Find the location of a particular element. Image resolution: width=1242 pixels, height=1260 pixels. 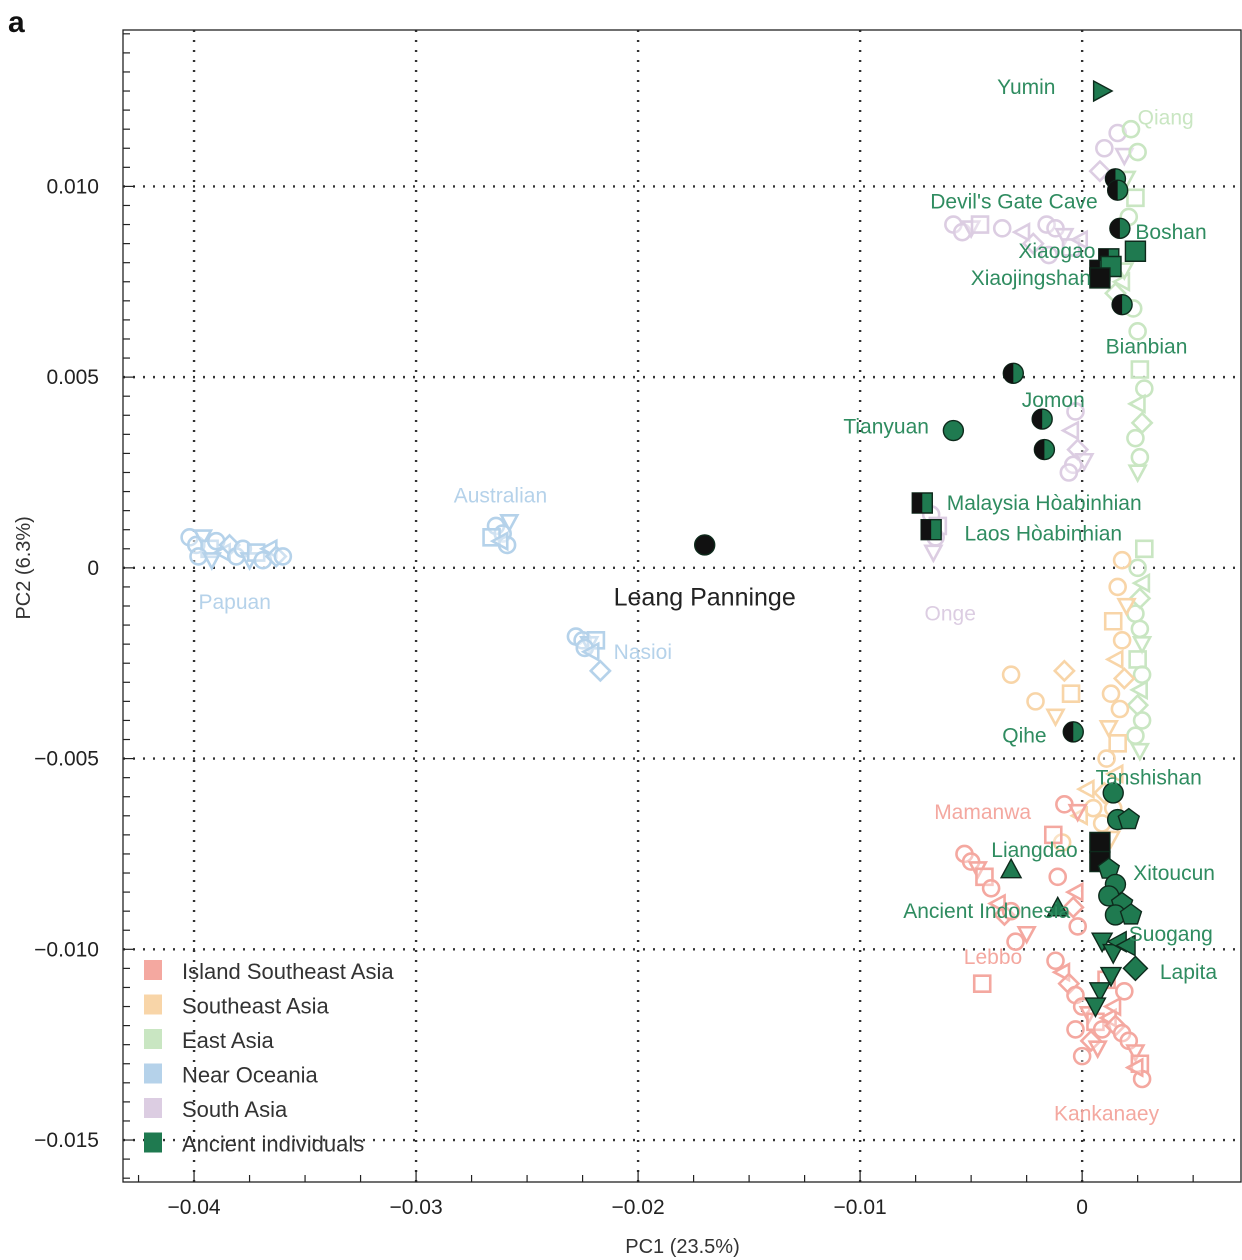

population-label: Lebbo is located at coordinates (993, 957).